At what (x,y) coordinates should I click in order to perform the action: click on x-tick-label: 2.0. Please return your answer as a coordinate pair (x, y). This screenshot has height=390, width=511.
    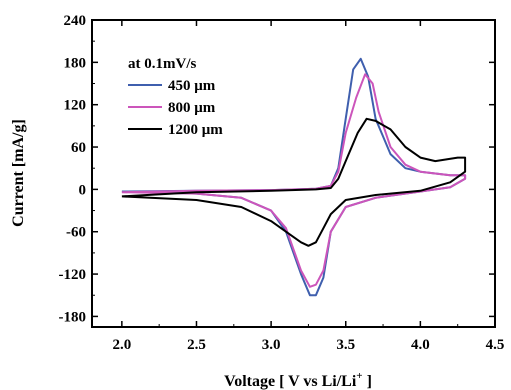
    Looking at the image, I should click on (121, 345).